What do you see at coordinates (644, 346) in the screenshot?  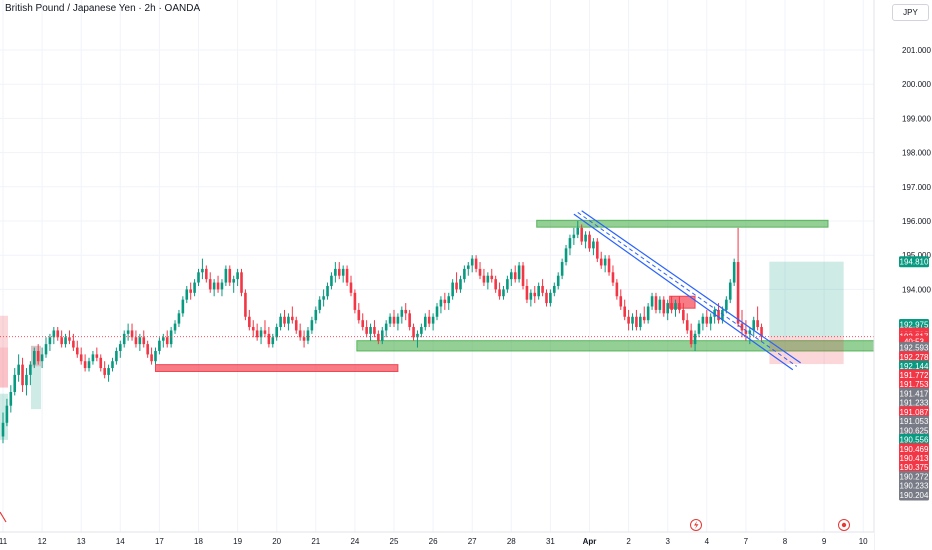 I see `zone-support` at bounding box center [644, 346].